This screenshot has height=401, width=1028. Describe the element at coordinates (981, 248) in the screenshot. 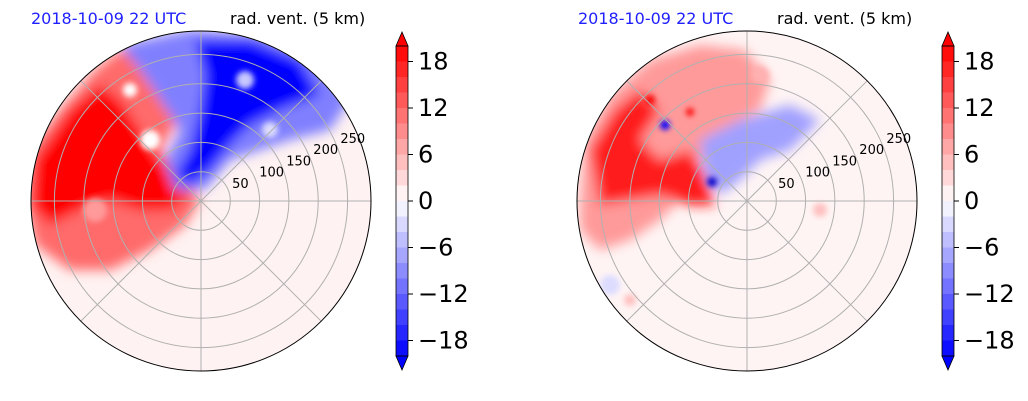

I see `panel-2-colorbar-tick-label-5: −6` at that location.